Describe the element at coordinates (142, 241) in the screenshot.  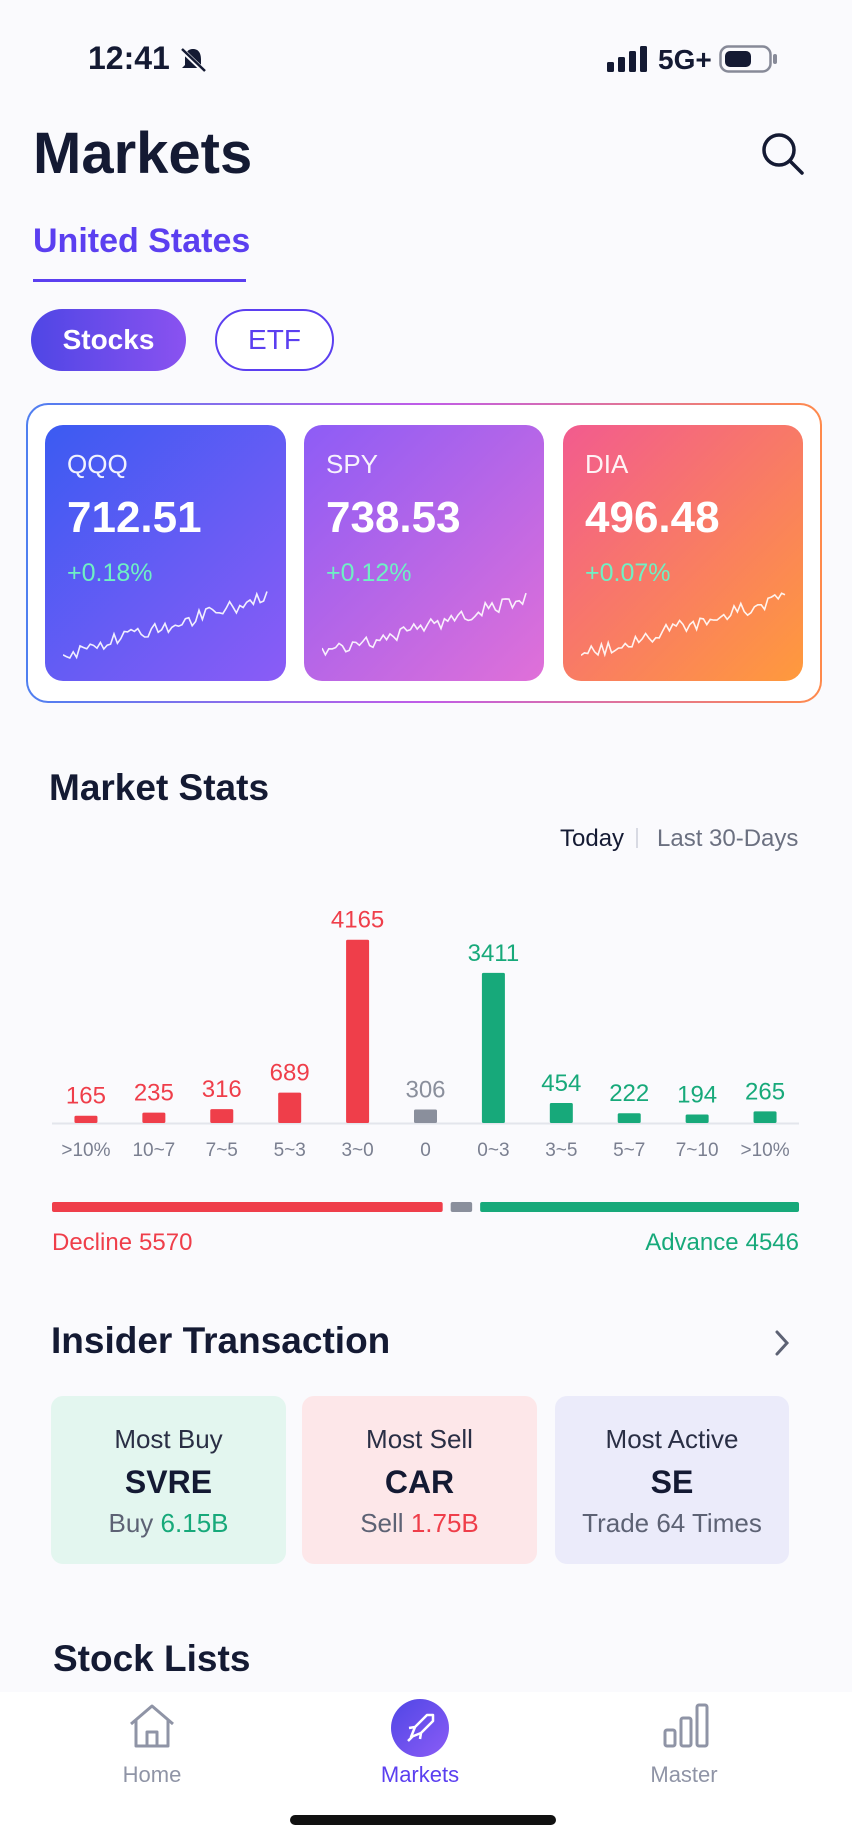
I see `region-tab: United States` at that location.